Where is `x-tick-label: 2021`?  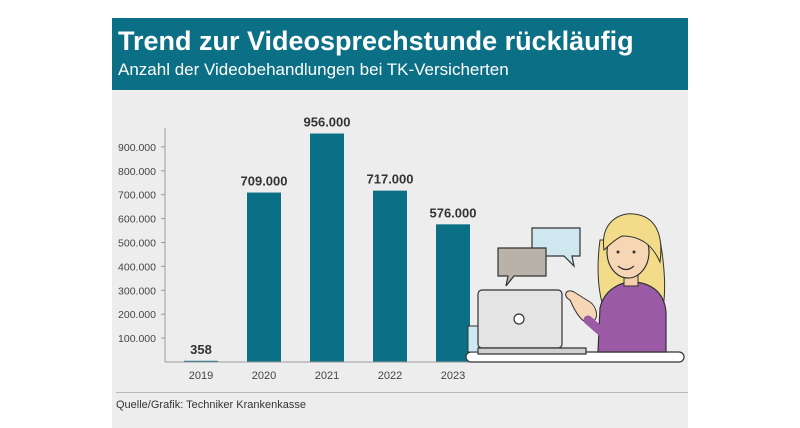 x-tick-label: 2021 is located at coordinates (327, 376).